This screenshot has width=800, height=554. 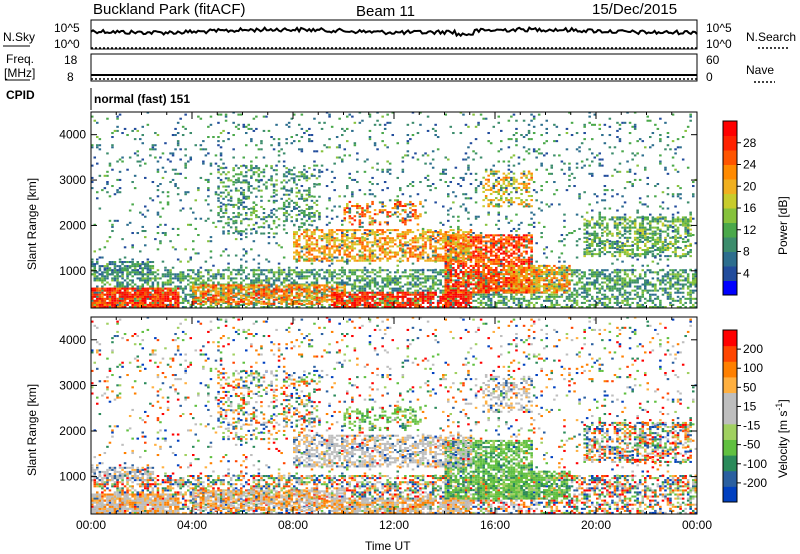 What do you see at coordinates (389, 68) in the screenshot?
I see `freq-panel: Freq. [MHz] 18 8 60 0 Nave` at bounding box center [389, 68].